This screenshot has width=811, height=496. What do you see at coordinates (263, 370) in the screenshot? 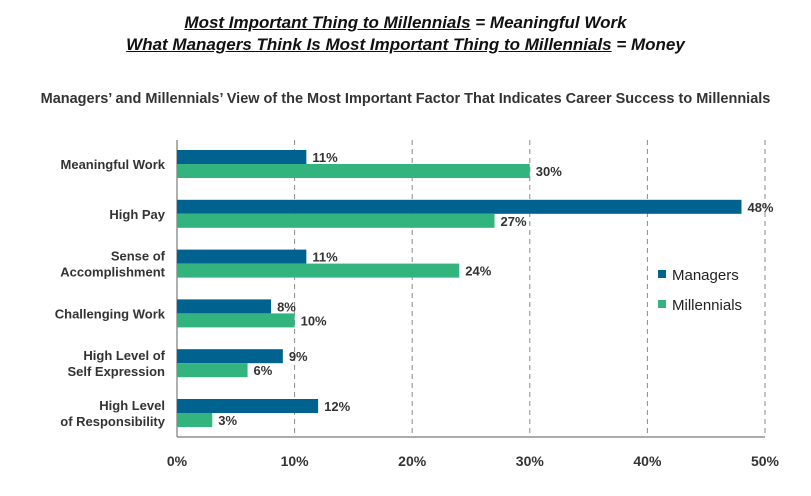
I see `data-label-millennials: 6%` at bounding box center [263, 370].